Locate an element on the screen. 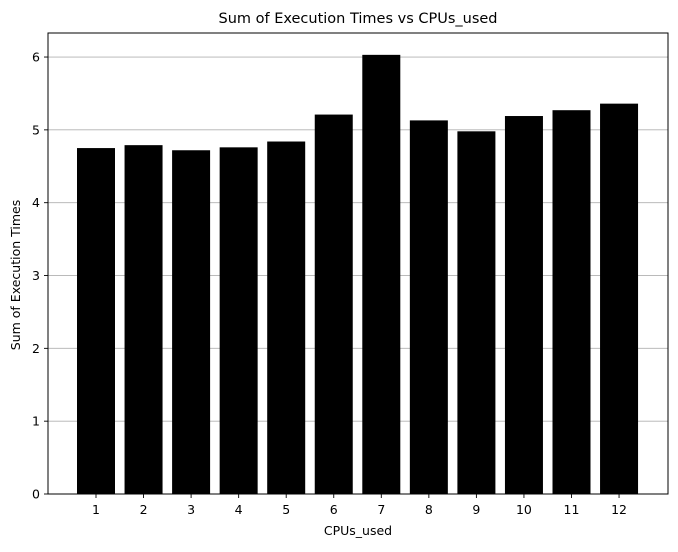 Image resolution: width=678 pixels, height=552 pixels. y-tick-label: 6 is located at coordinates (36, 57).